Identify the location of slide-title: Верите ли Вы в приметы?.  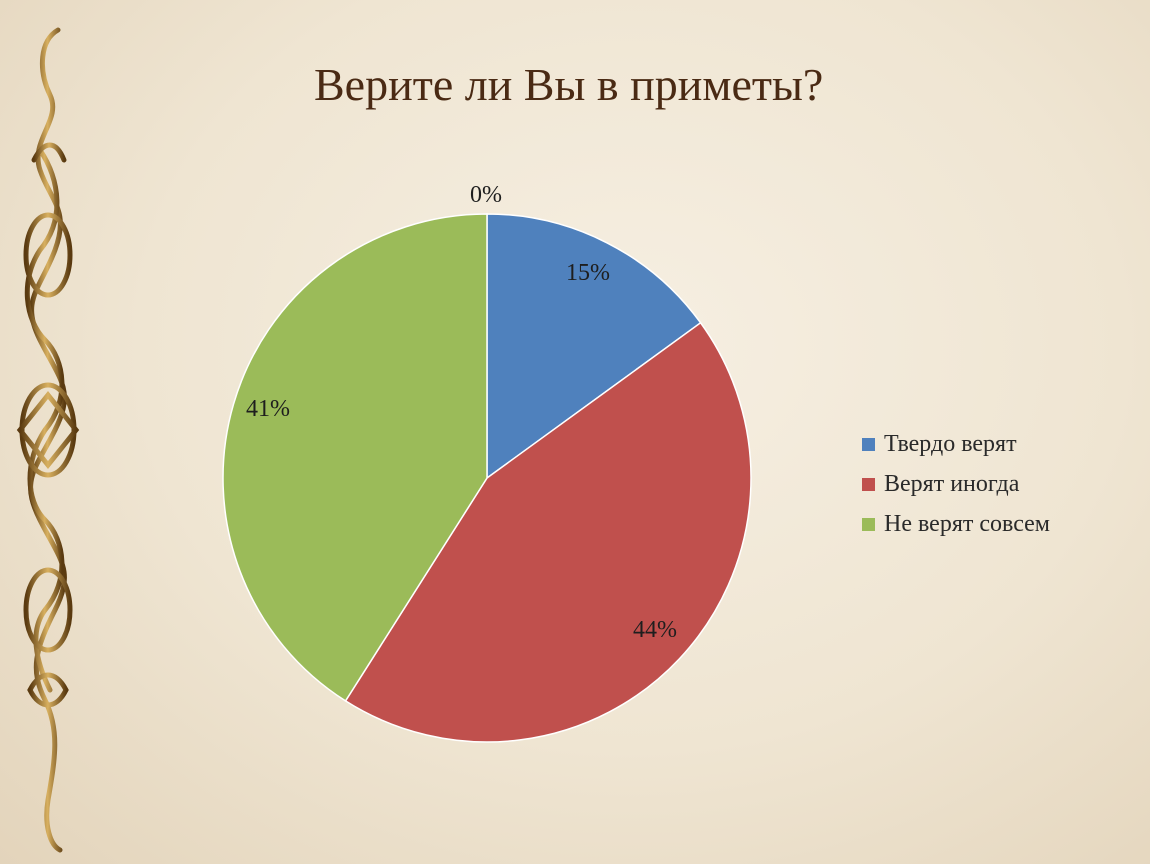
(569, 84).